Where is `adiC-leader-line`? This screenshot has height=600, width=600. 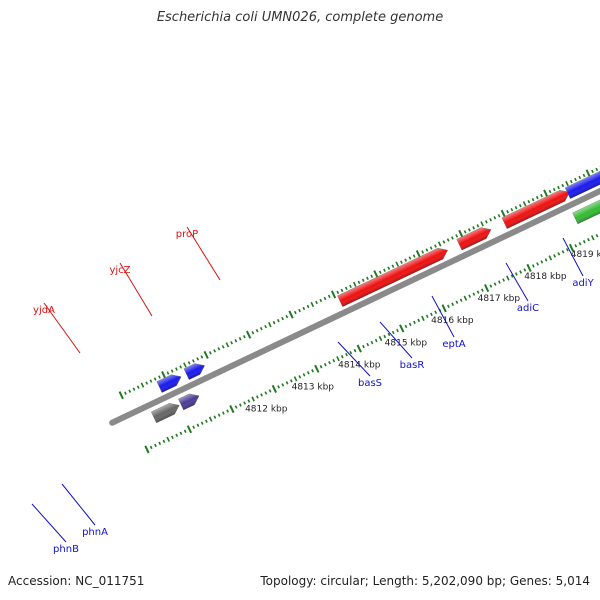 adiC-leader-line is located at coordinates (517, 282).